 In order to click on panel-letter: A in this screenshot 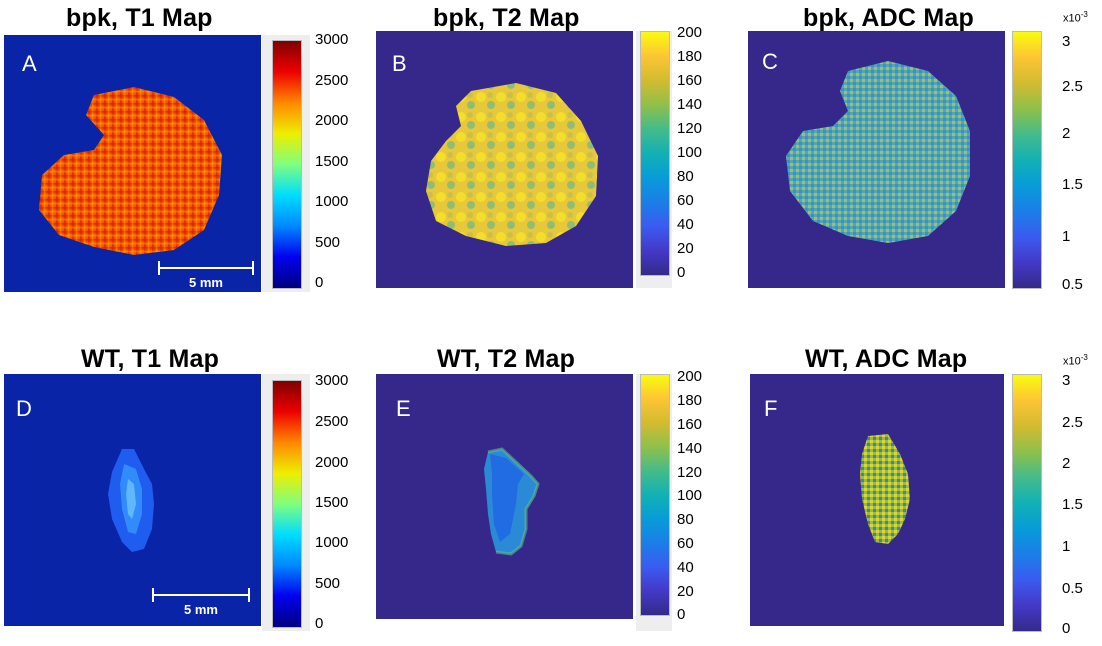, I will do `click(29, 63)`.